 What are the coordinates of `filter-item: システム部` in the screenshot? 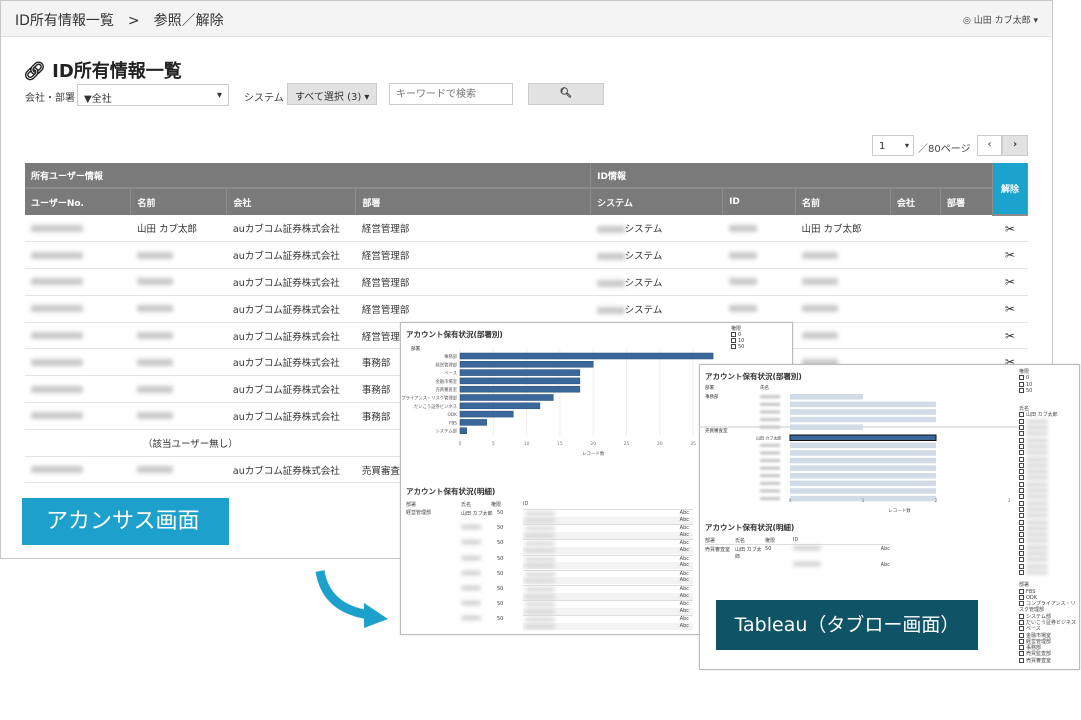 It's located at (1049, 616).